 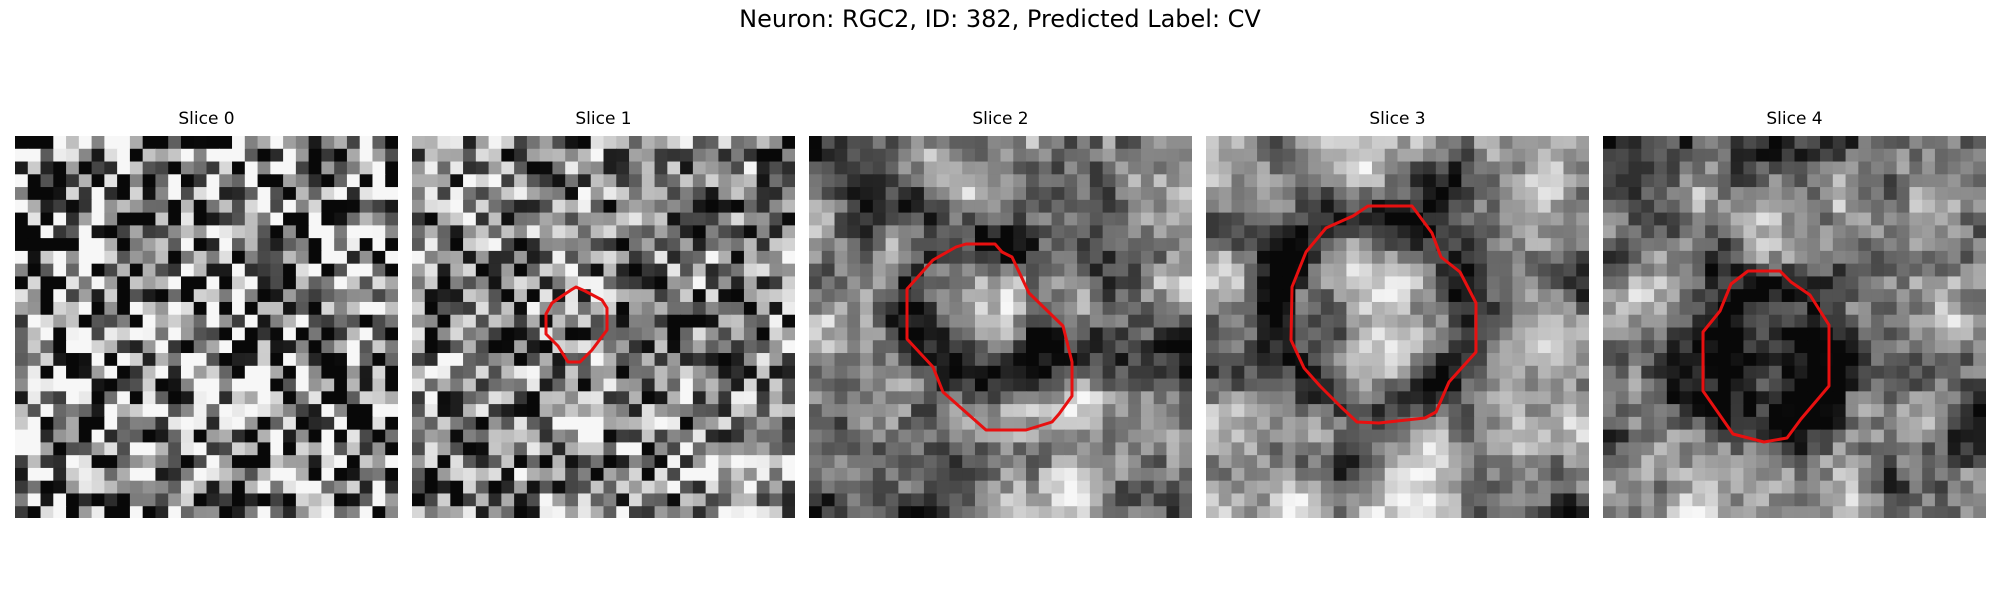 I want to click on slice-title: Slice 3, so click(x=1397, y=119).